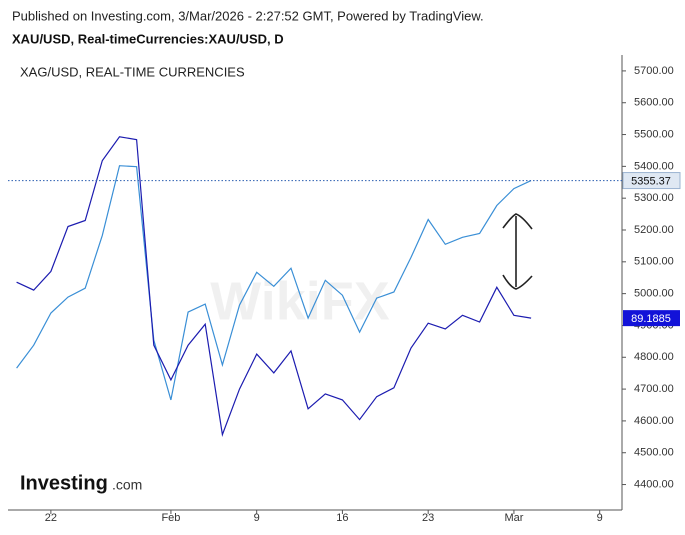 This screenshot has height=535, width=685. Describe the element at coordinates (654, 357) in the screenshot. I see `y-tick-label: 4800.00` at that location.